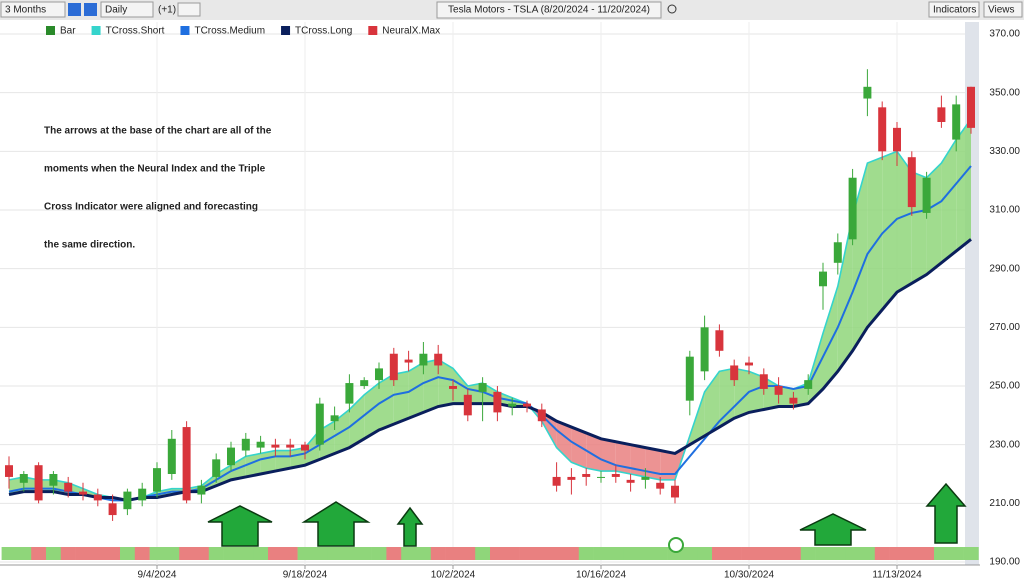 The image size is (1024, 582). What do you see at coordinates (676, 545) in the screenshot?
I see `dividend-icon` at bounding box center [676, 545].